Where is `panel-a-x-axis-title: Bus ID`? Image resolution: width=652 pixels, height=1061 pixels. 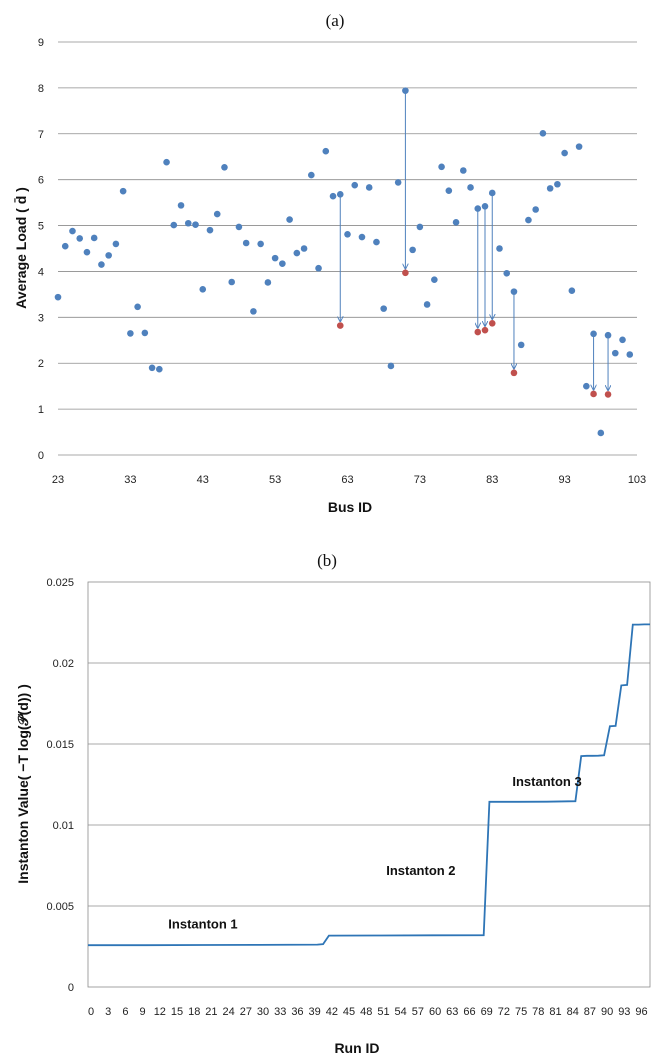 panel-a-x-axis-title: Bus ID is located at coordinates (350, 507).